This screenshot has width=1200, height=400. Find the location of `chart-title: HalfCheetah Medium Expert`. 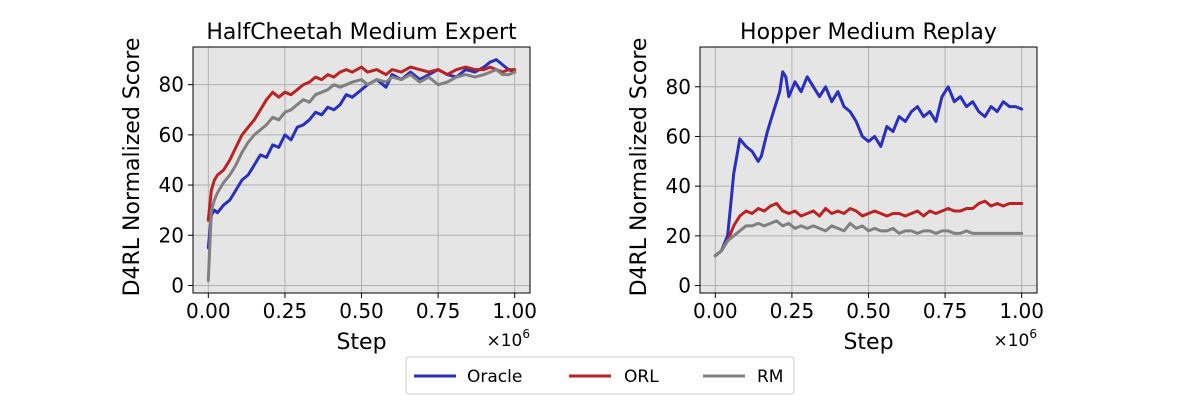

chart-title: HalfCheetah Medium Expert is located at coordinates (361, 32).